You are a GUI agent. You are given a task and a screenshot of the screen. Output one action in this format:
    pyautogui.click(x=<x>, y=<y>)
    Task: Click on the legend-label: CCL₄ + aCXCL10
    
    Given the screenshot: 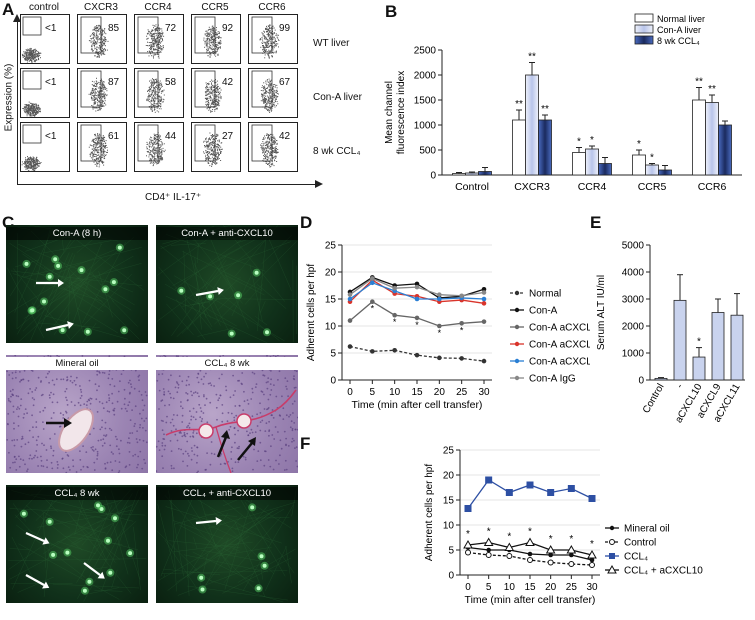 What is the action you would take?
    pyautogui.click(x=663, y=571)
    